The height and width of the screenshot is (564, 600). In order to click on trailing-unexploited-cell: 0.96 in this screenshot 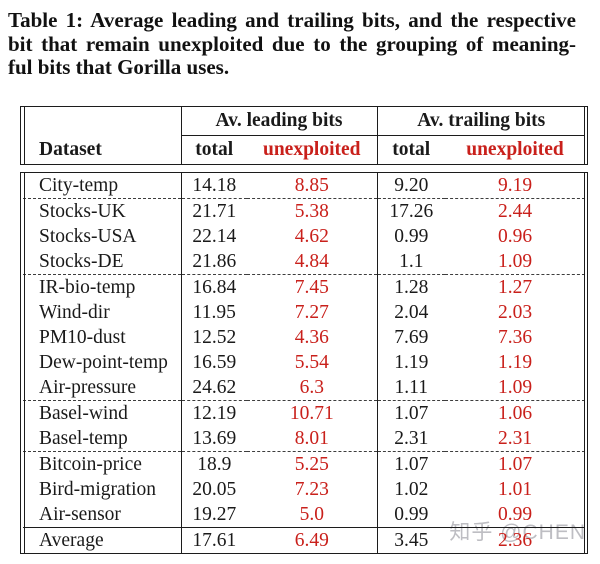, I will do `click(515, 236)`.